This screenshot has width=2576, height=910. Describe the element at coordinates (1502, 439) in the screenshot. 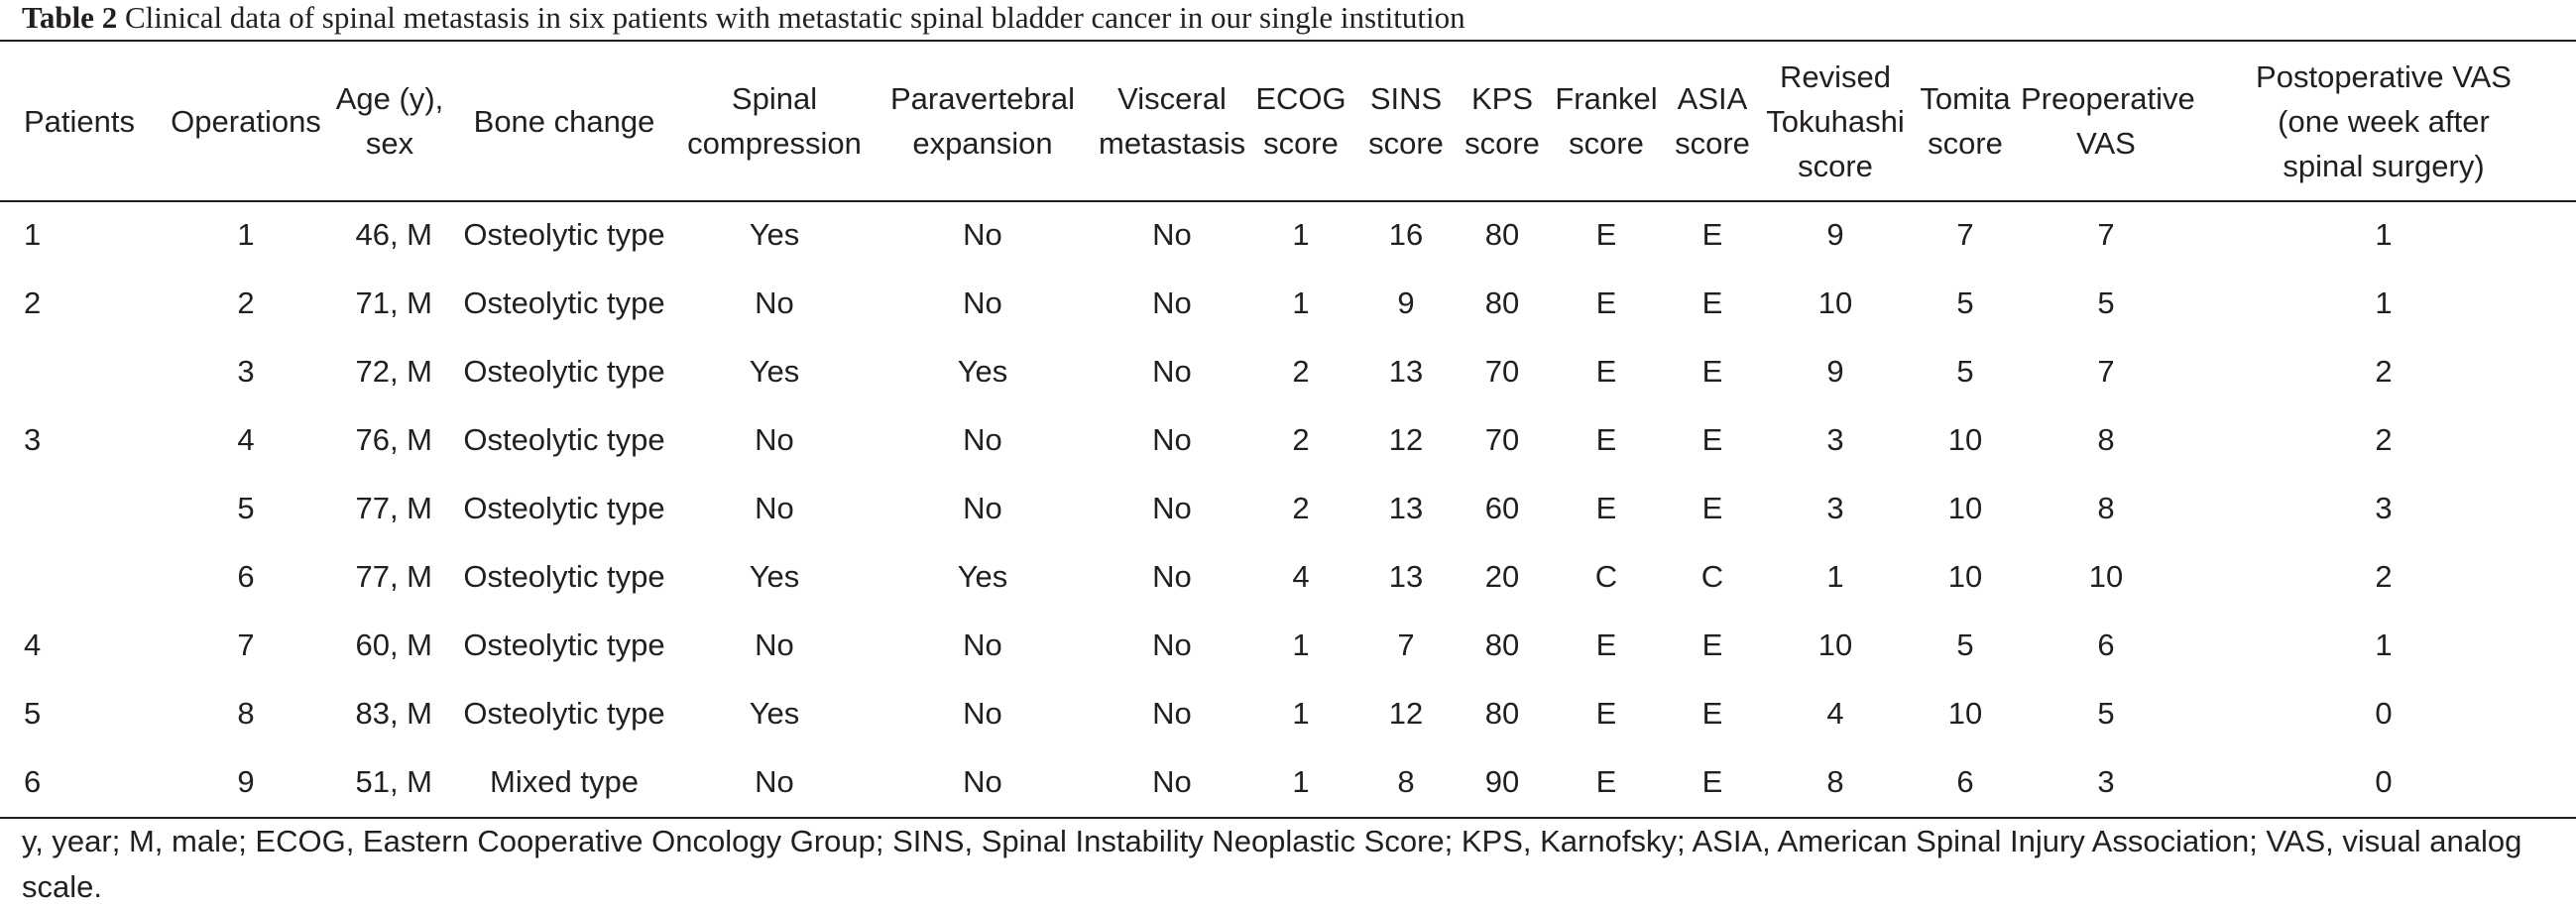

I see `table-cell: 70` at that location.